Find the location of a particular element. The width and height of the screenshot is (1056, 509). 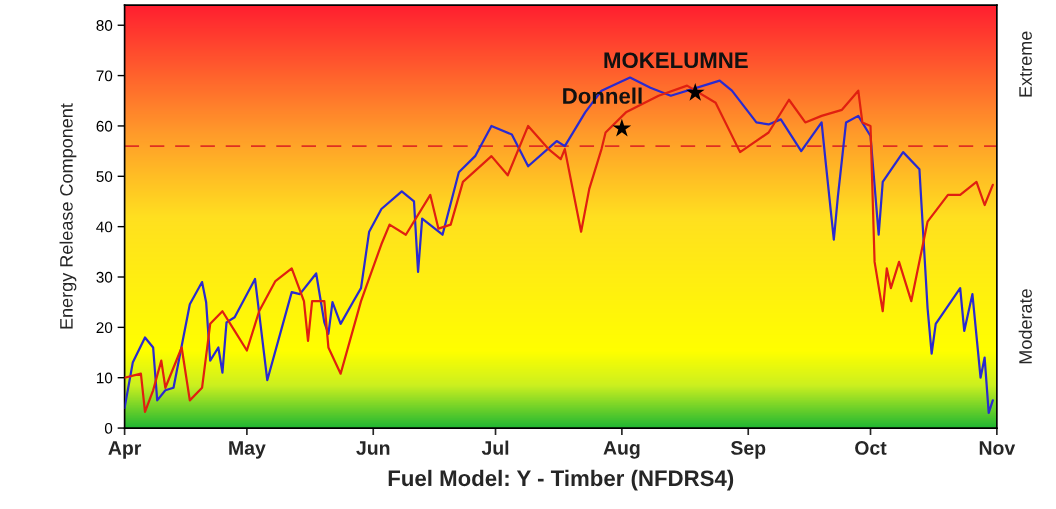

x-tick-label: Nov is located at coordinates (997, 448).